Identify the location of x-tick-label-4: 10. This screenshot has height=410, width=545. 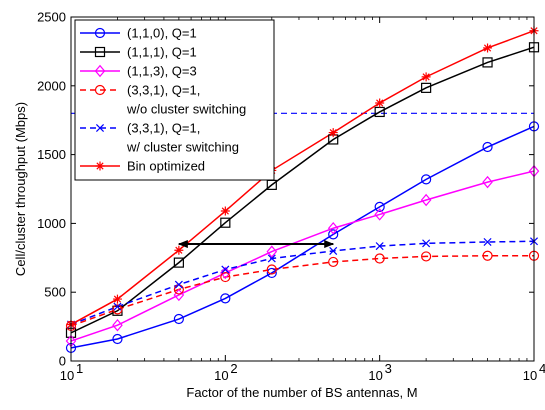
(530, 375).